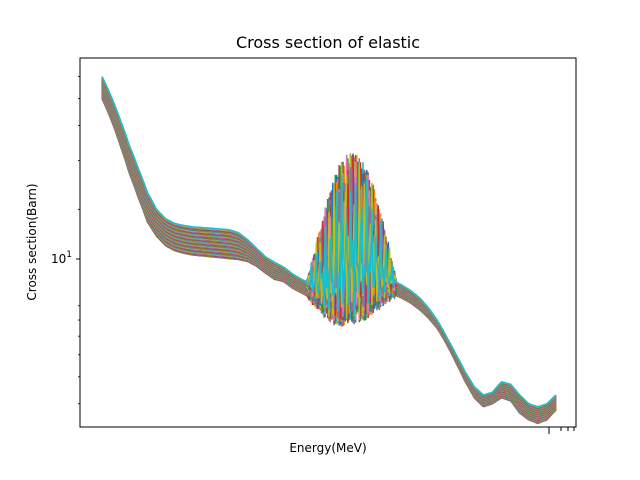 The image size is (640, 480). Describe the element at coordinates (328, 42) in the screenshot. I see `chart-title: Cross section of elastic` at that location.